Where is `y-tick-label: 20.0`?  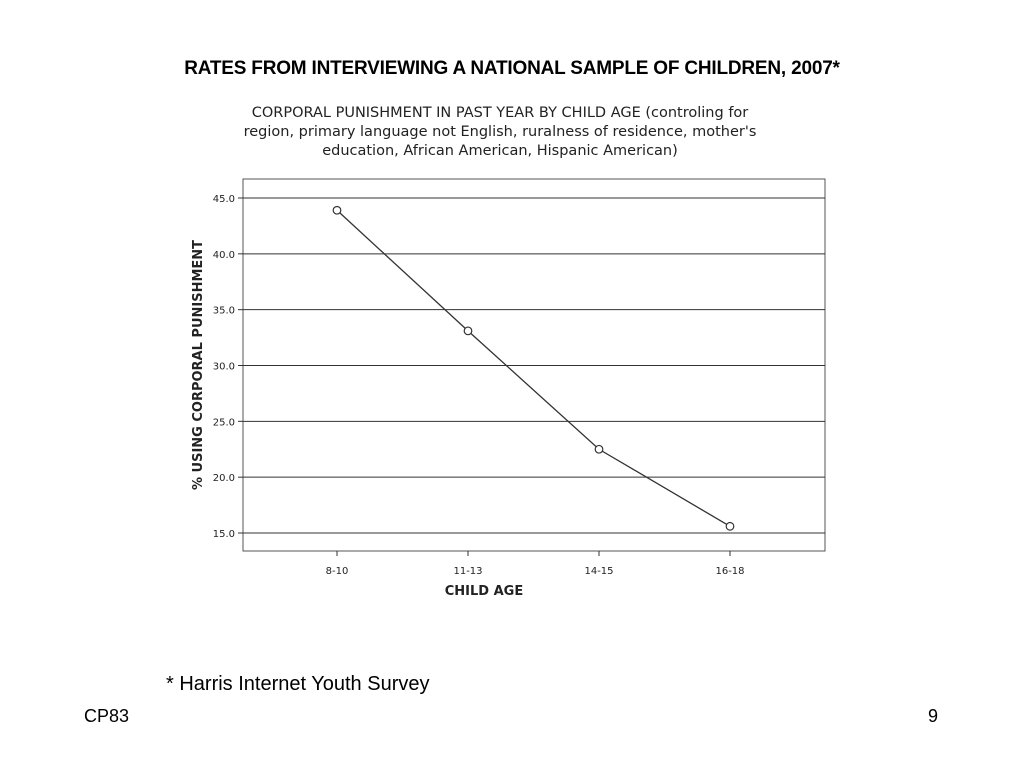 y-tick-label: 20.0 is located at coordinates (224, 478).